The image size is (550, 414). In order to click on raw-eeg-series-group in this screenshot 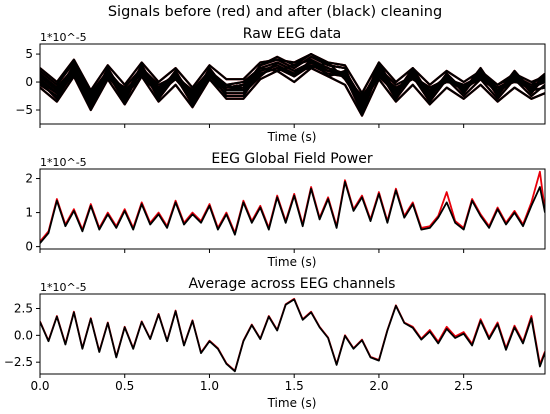, I will do `click(292, 85)`.